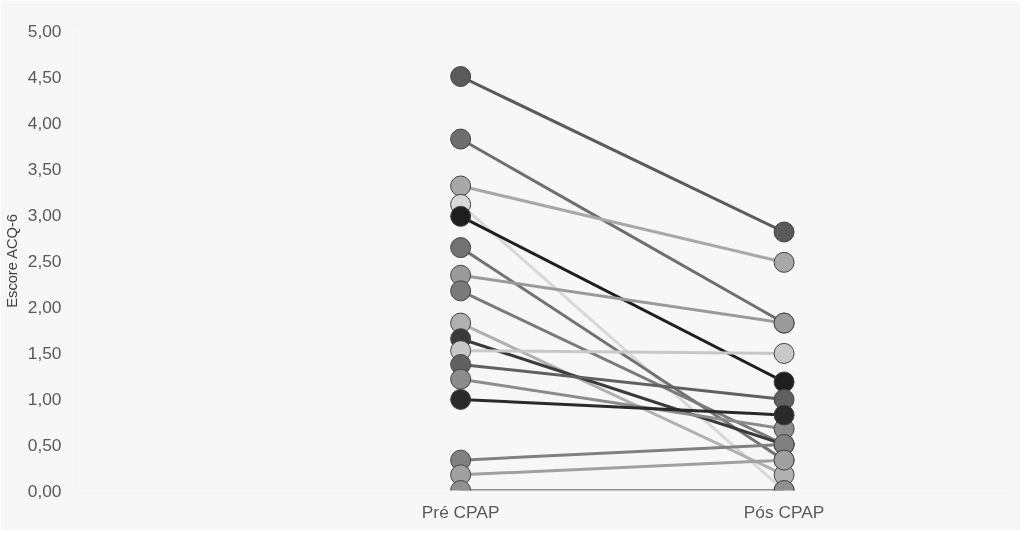  I want to click on y-axis-title: Escore ACQ-6, so click(11, 261).